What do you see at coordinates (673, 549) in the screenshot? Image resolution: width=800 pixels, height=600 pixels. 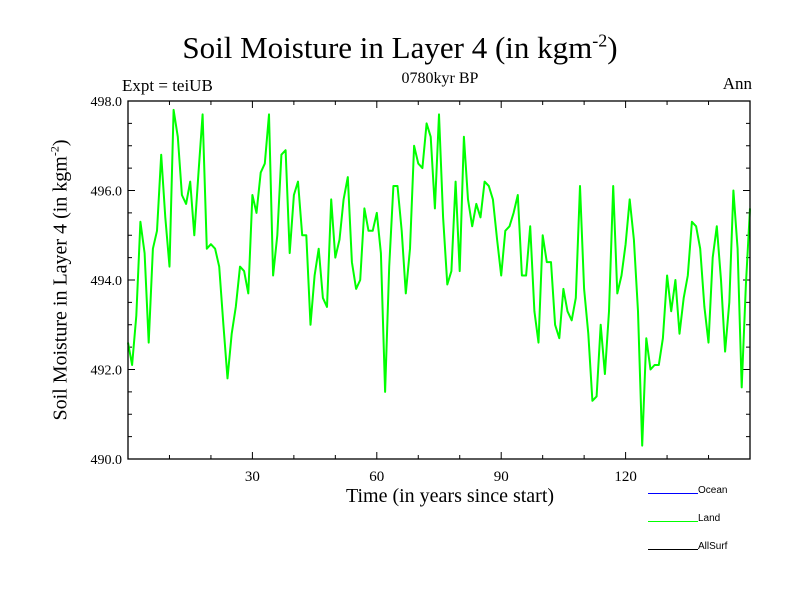 I see `legend-swatch-allsurf` at bounding box center [673, 549].